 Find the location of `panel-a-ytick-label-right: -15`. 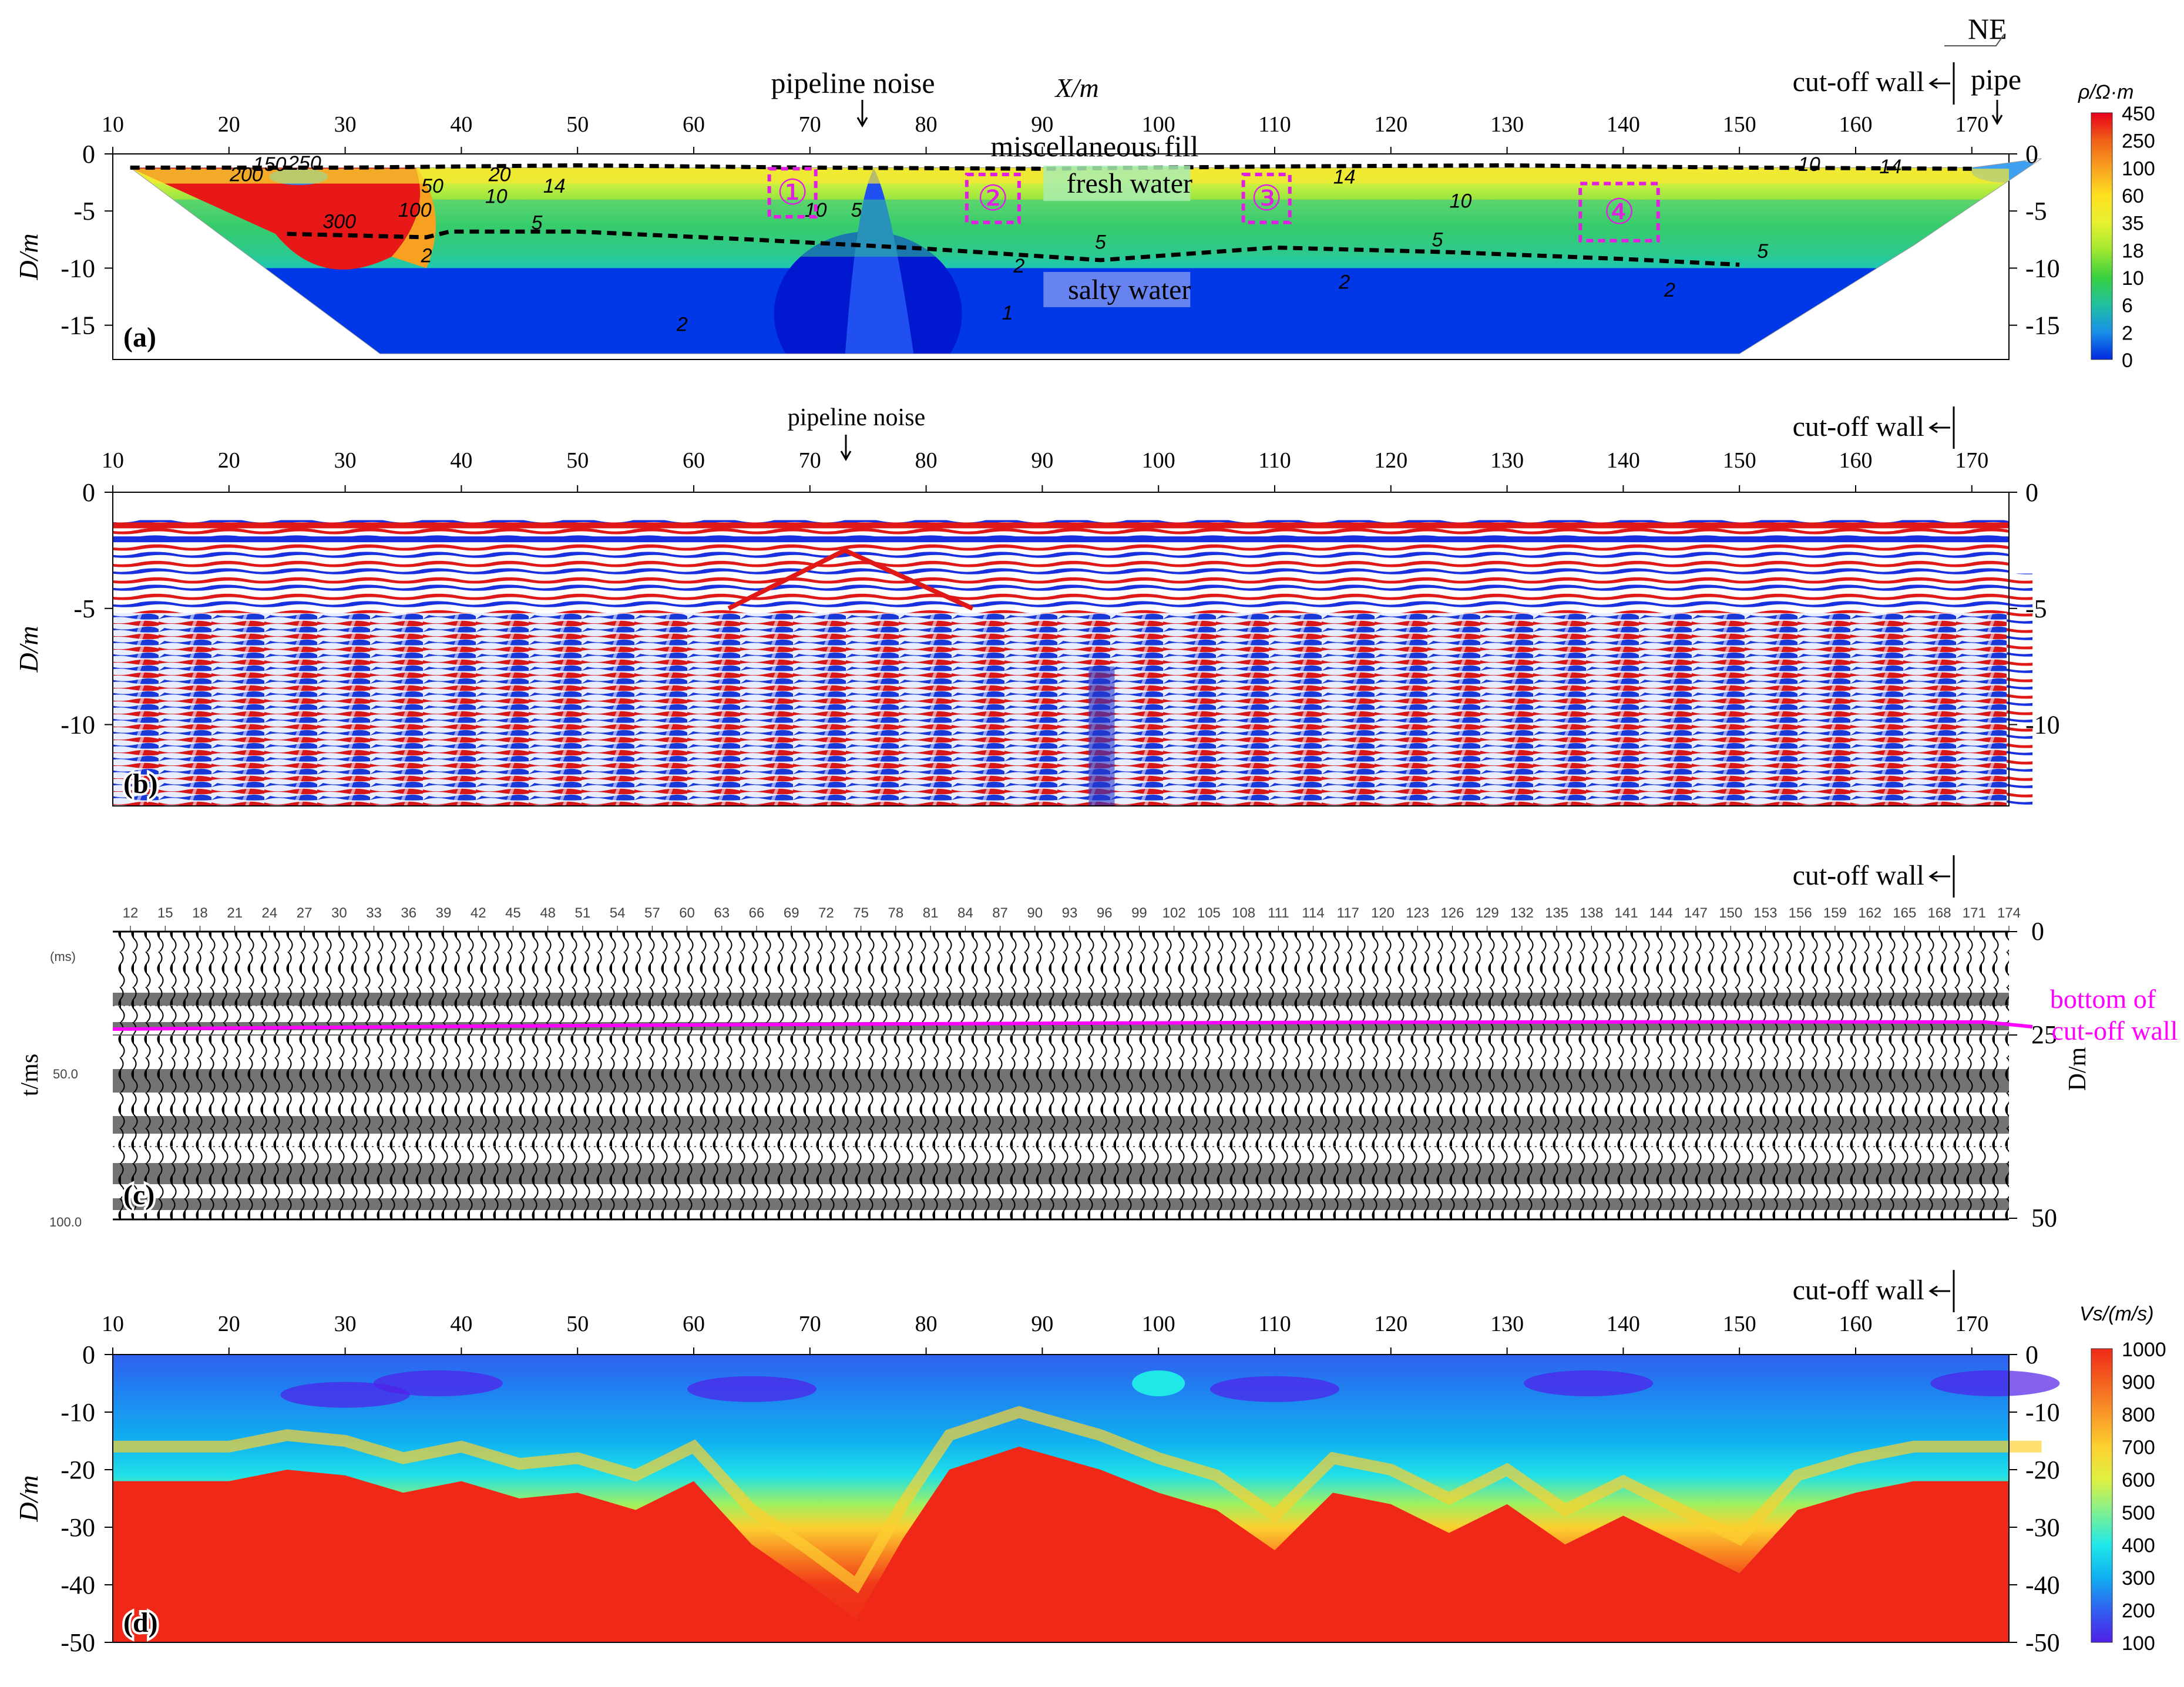

panel-a-ytick-label-right: -15 is located at coordinates (2042, 325).